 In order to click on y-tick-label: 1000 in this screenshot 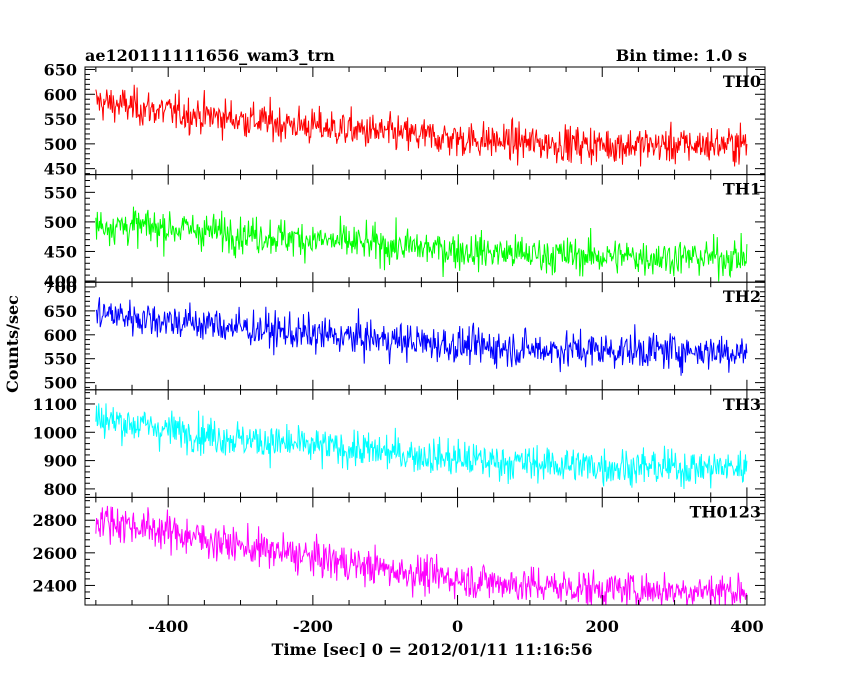, I will do `click(54, 432)`.